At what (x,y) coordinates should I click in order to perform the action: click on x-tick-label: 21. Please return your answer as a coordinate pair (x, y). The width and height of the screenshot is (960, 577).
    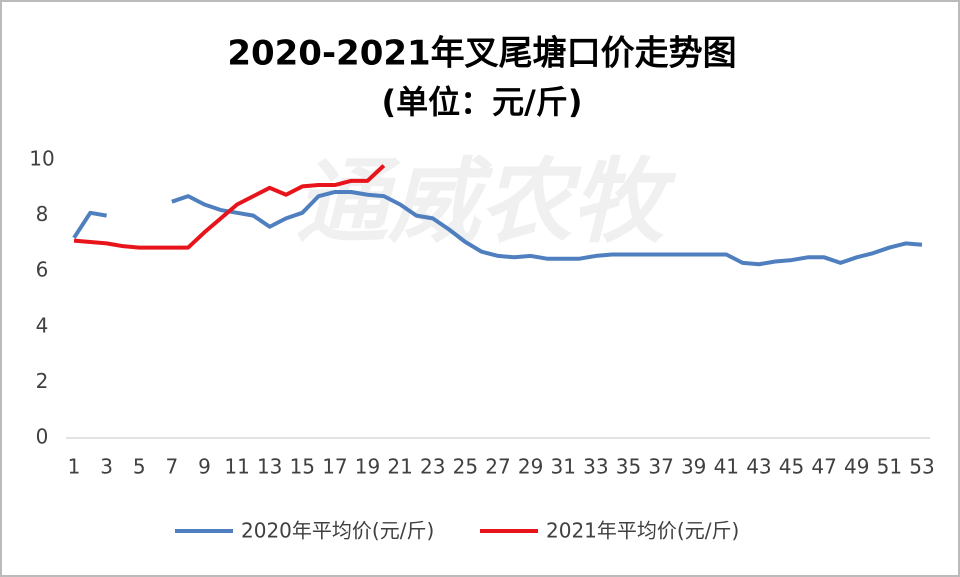
    Looking at the image, I should click on (399, 467).